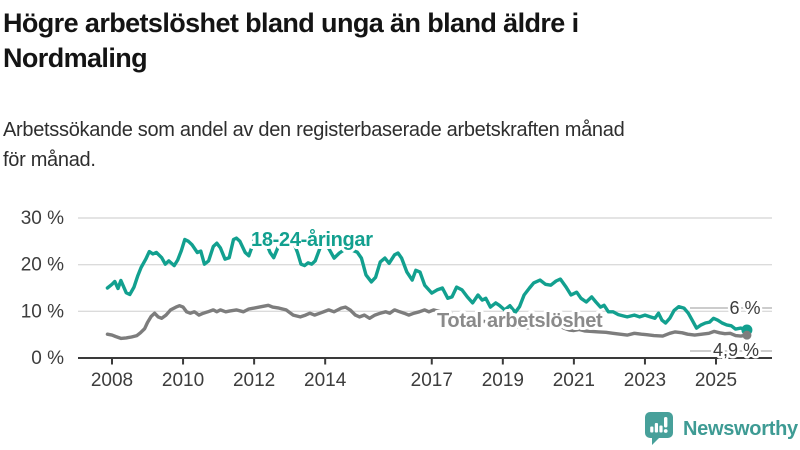 The width and height of the screenshot is (800, 450). Describe the element at coordinates (520, 321) in the screenshot. I see `series-label-total: Total arbetslöshet` at that location.